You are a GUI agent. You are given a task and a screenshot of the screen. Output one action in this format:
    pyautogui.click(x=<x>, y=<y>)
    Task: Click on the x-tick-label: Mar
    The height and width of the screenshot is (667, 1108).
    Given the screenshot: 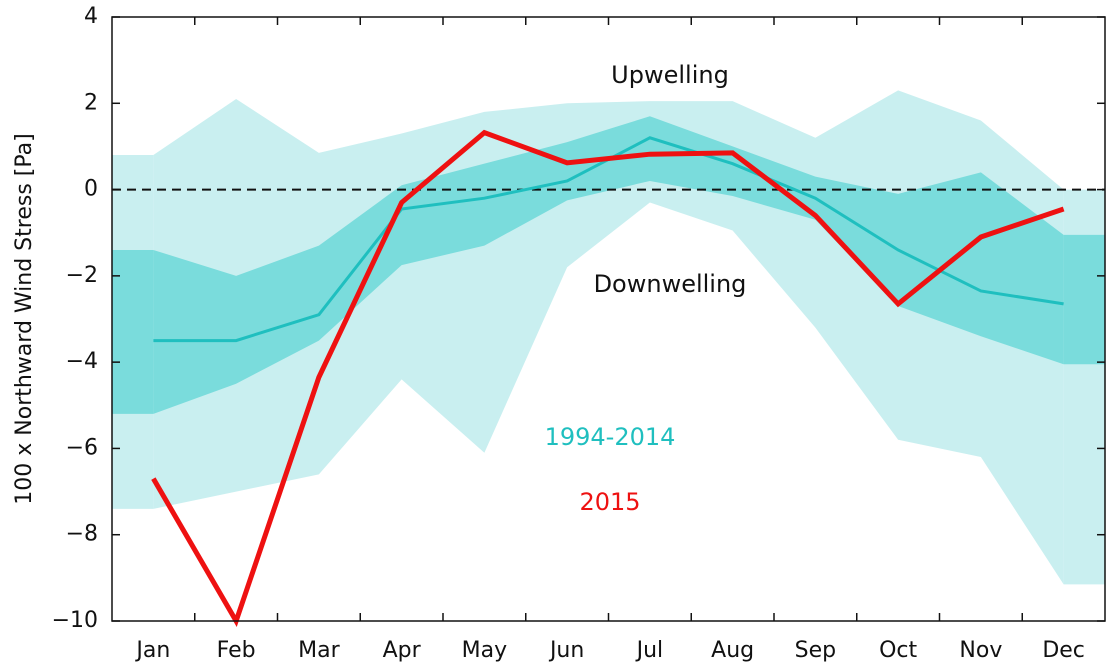 What is the action you would take?
    pyautogui.click(x=319, y=650)
    